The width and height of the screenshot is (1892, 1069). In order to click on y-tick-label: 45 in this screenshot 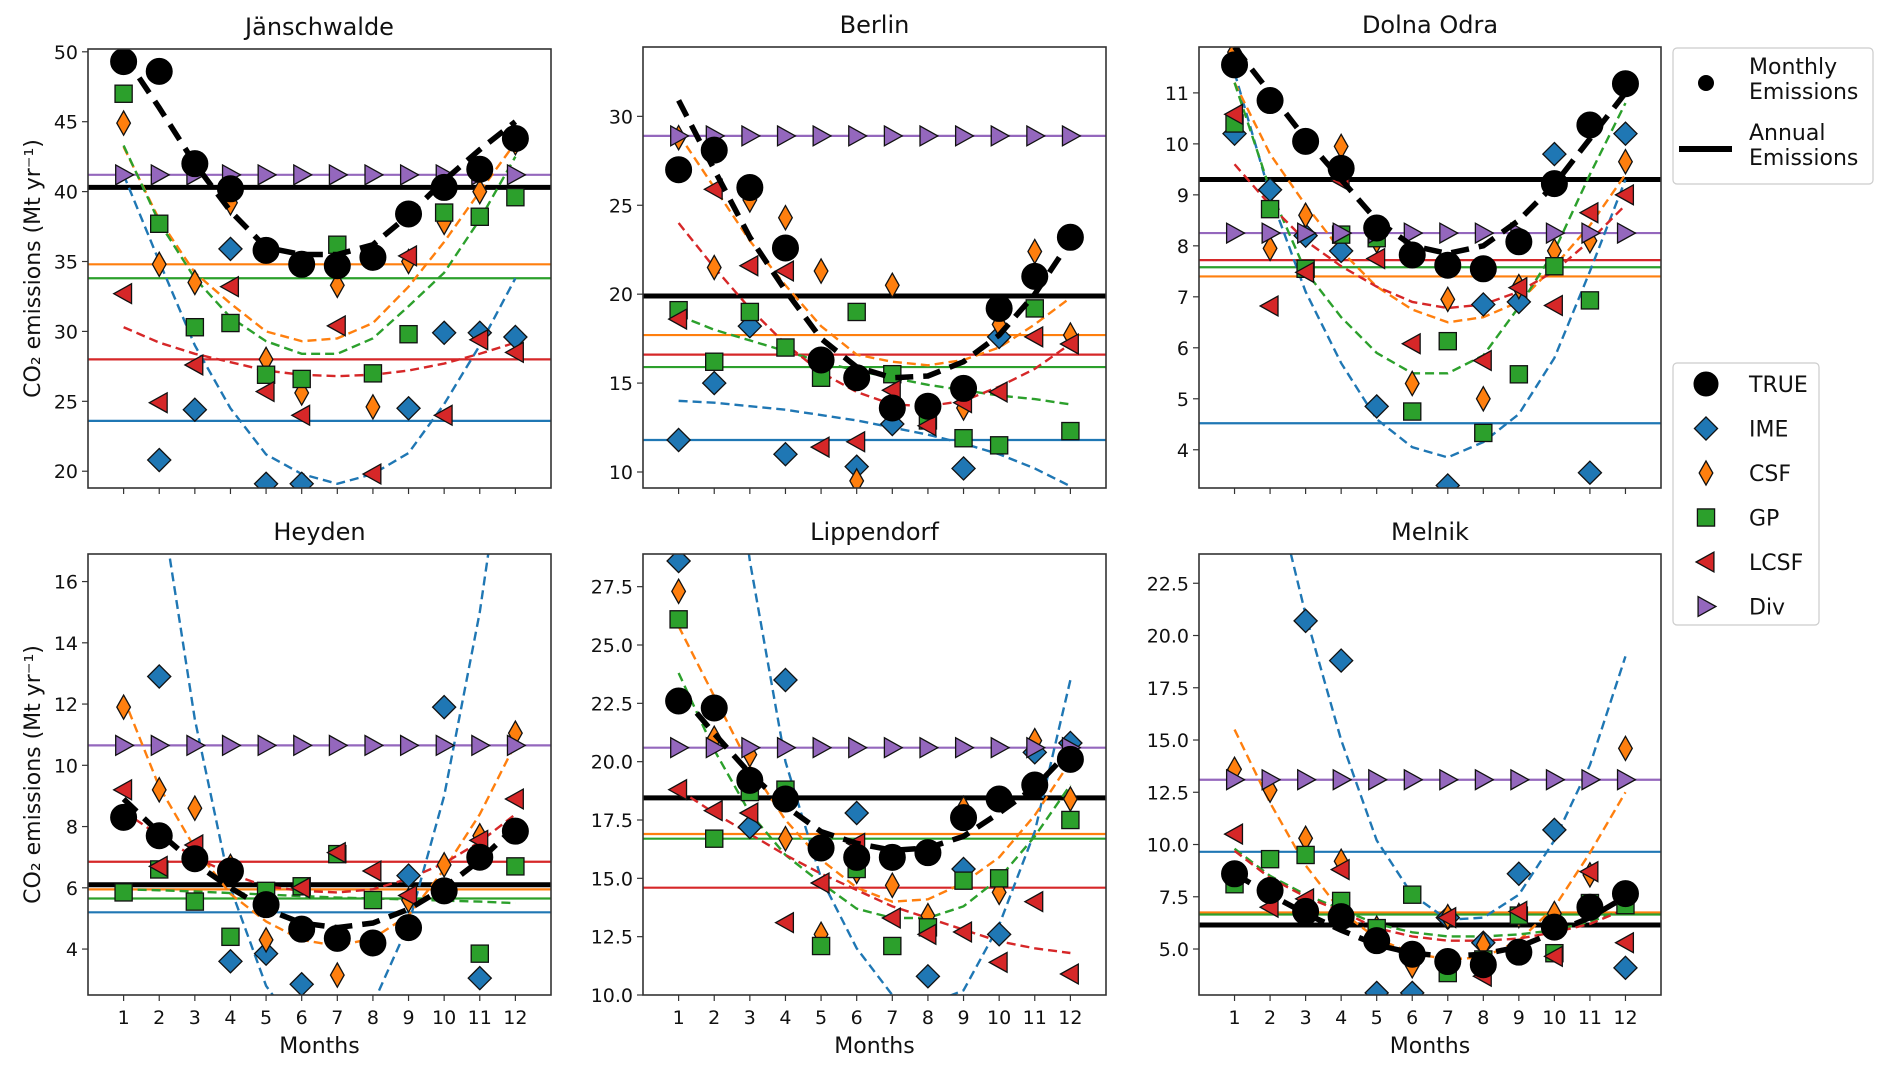, I will do `click(66, 123)`.